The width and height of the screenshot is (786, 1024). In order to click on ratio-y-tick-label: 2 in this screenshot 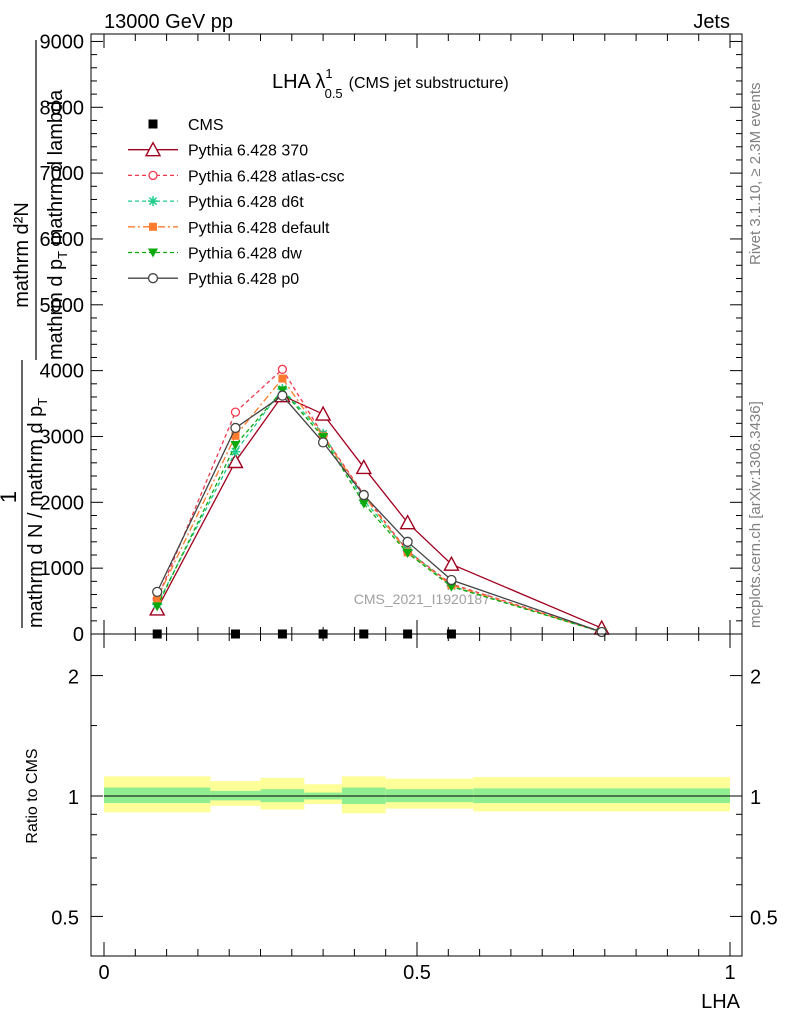, I will do `click(73, 678)`.